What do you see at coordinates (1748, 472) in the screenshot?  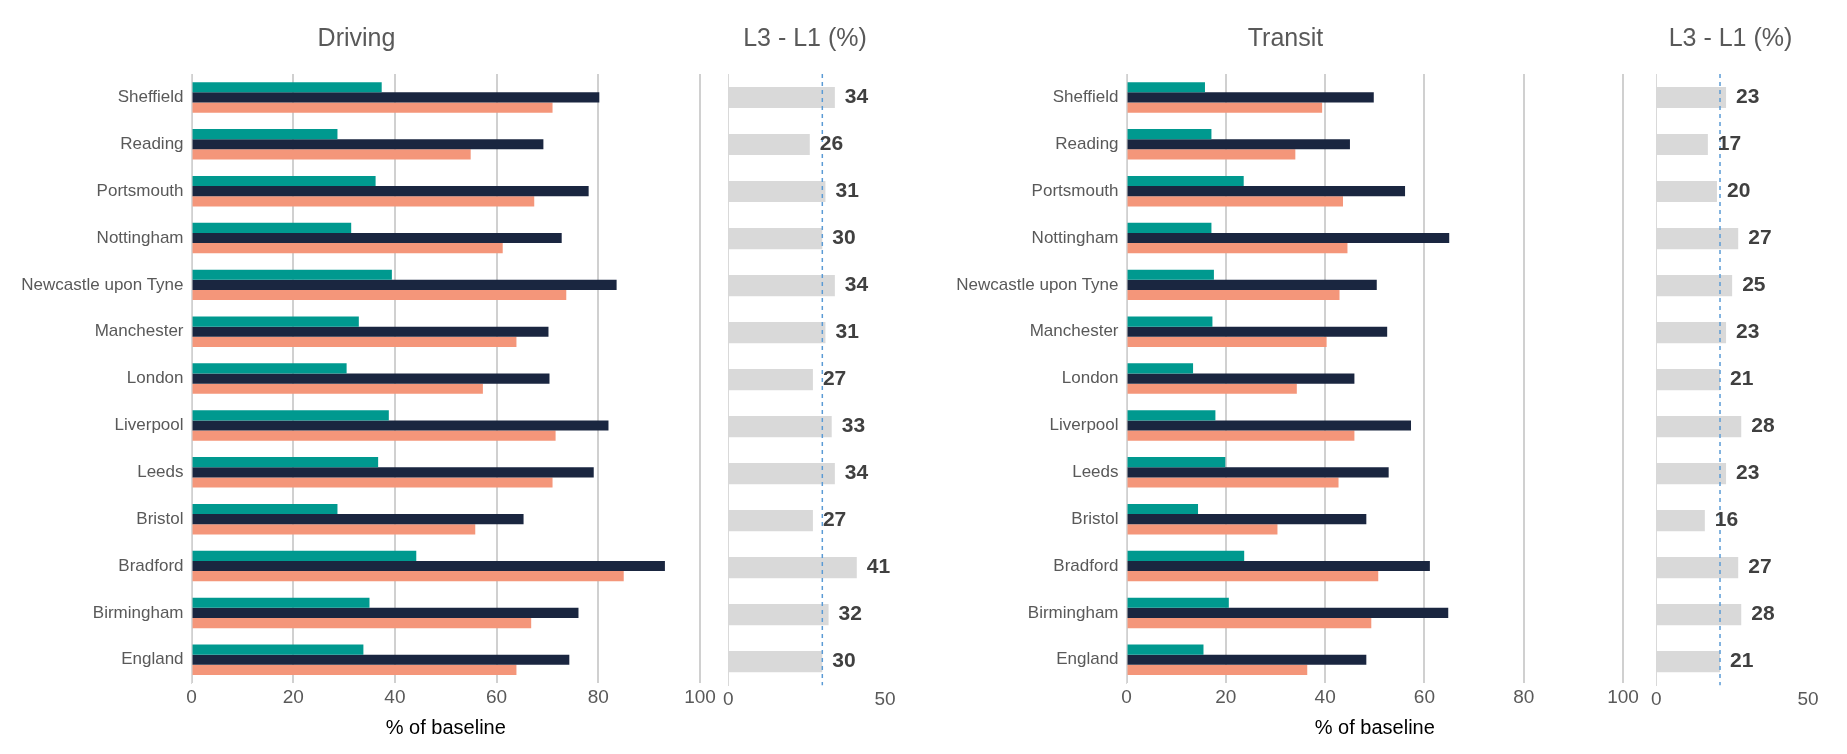 I see `data-label: 23` at bounding box center [1748, 472].